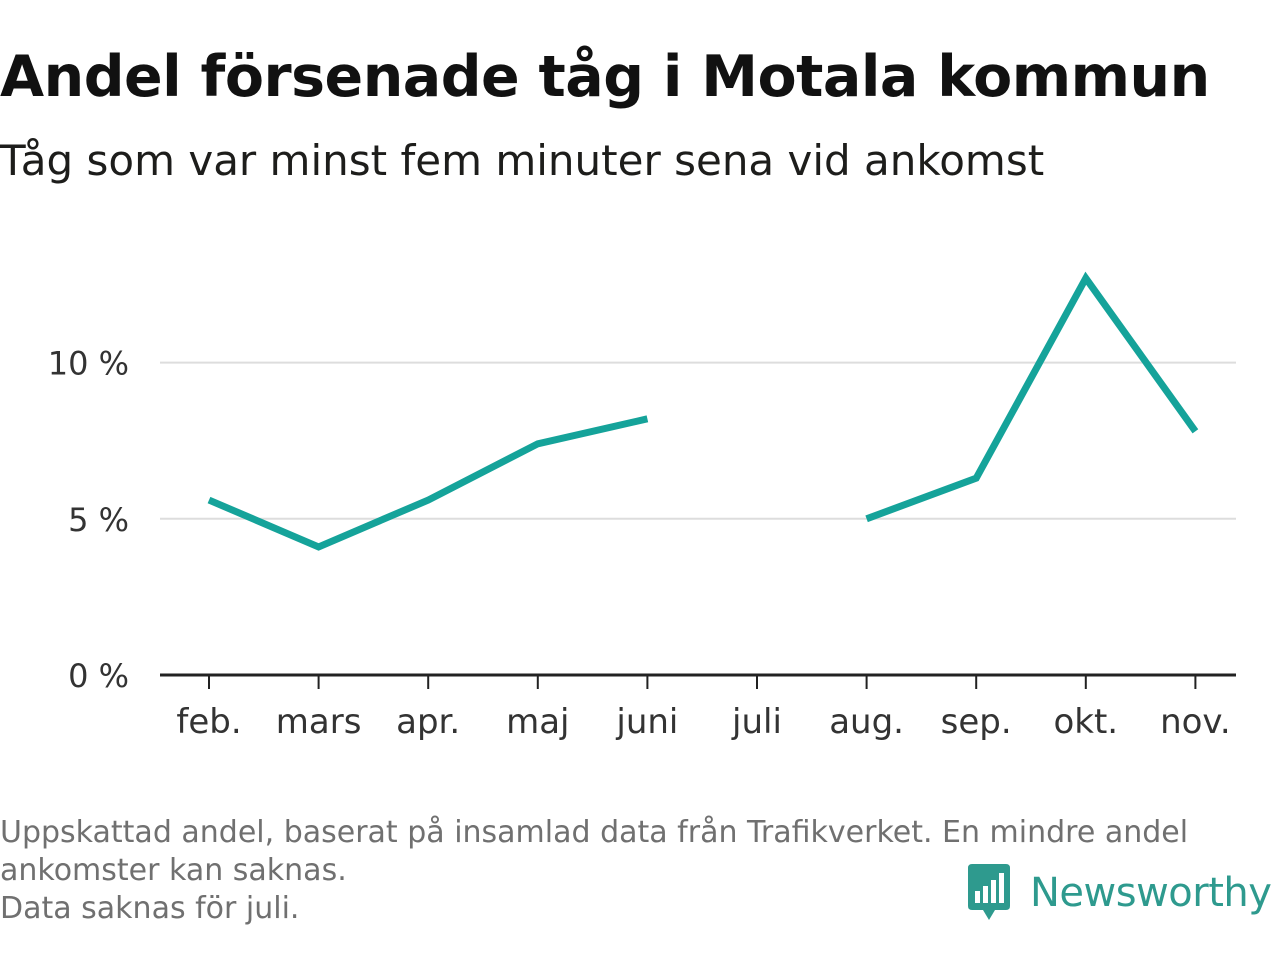 The image size is (1280, 960). I want to click on x-tick-label: sep., so click(976, 722).